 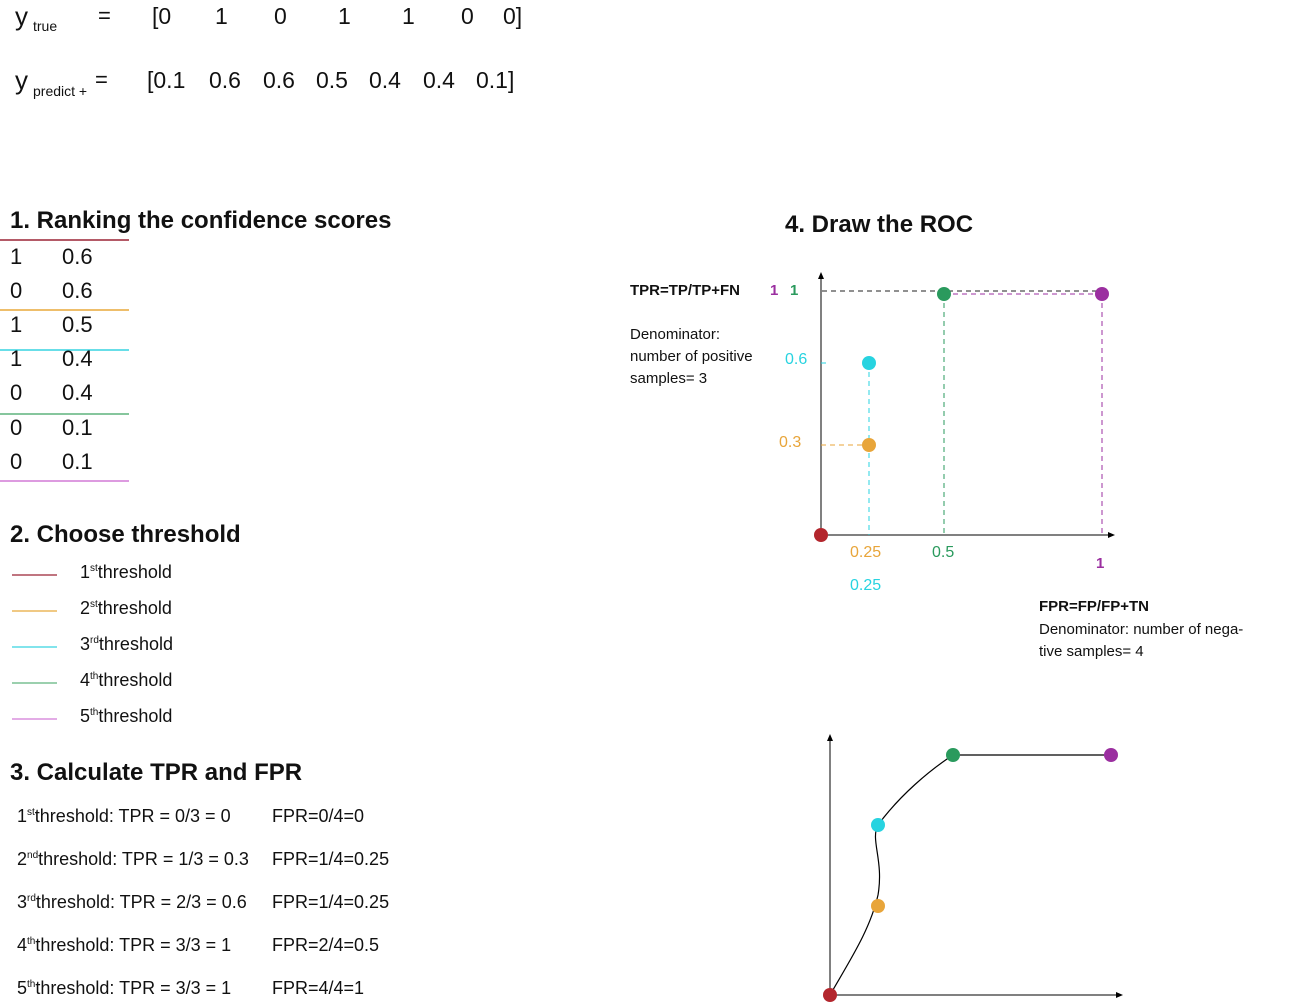 What do you see at coordinates (964, 407) in the screenshot?
I see `roc-points-chart` at bounding box center [964, 407].